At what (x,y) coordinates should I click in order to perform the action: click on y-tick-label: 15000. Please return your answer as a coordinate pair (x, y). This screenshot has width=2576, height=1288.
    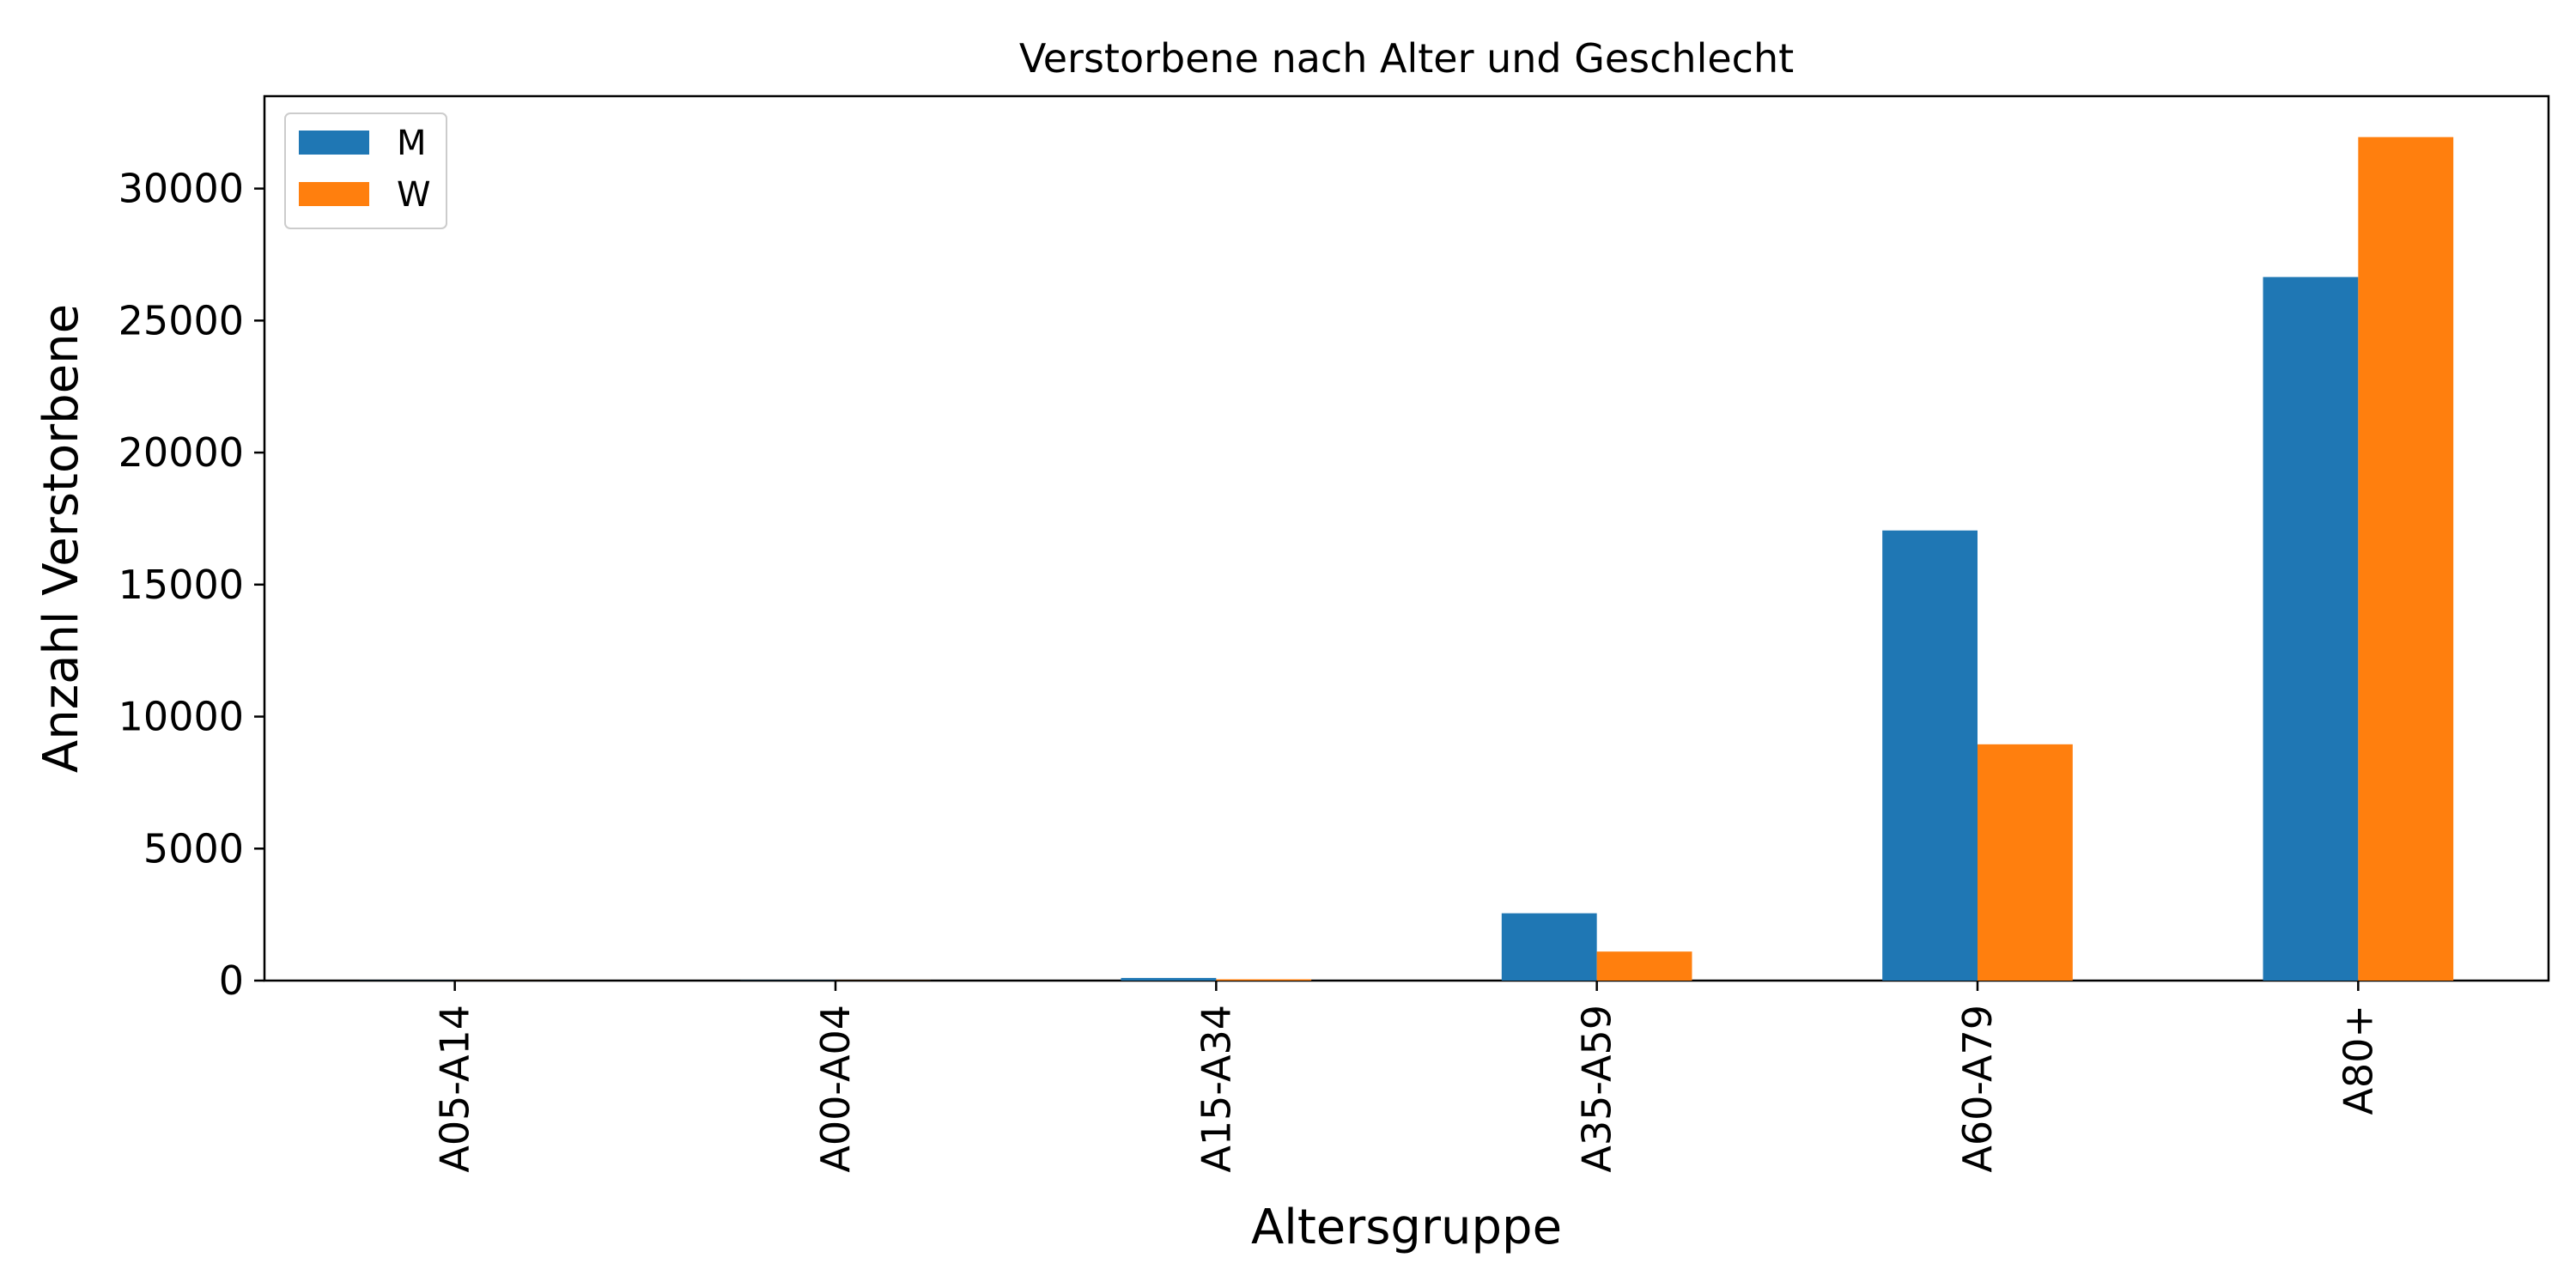
    Looking at the image, I should click on (181, 585).